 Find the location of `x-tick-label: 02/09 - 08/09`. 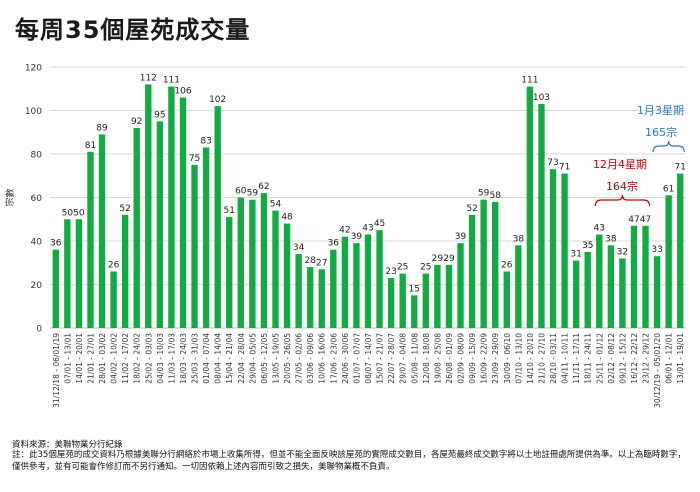

x-tick-label: 02/09 - 08/09 is located at coordinates (461, 358).